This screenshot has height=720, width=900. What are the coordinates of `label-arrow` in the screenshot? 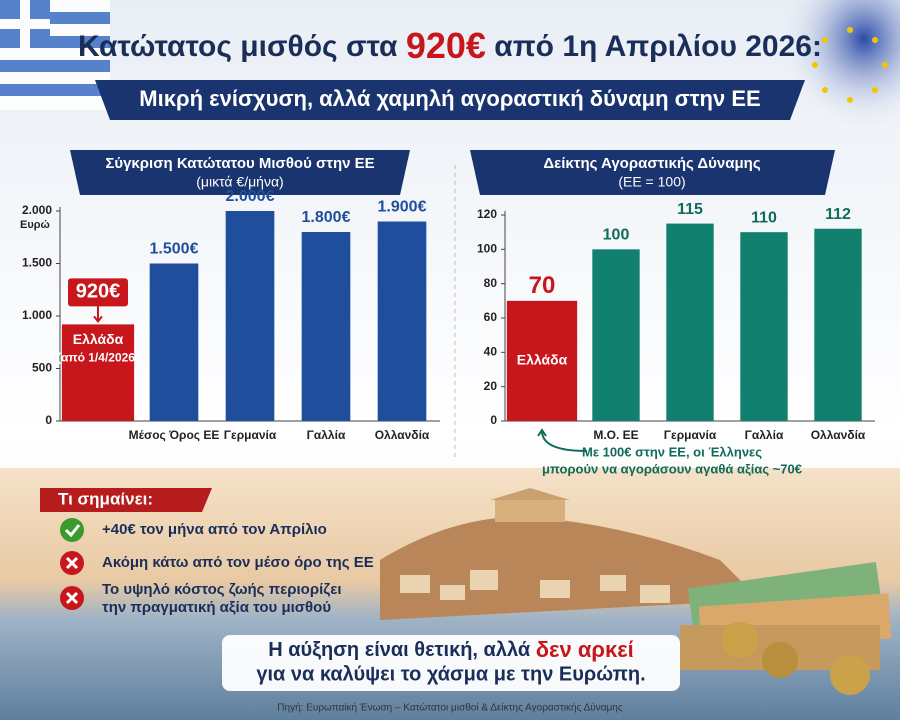 It's located at (98, 315).